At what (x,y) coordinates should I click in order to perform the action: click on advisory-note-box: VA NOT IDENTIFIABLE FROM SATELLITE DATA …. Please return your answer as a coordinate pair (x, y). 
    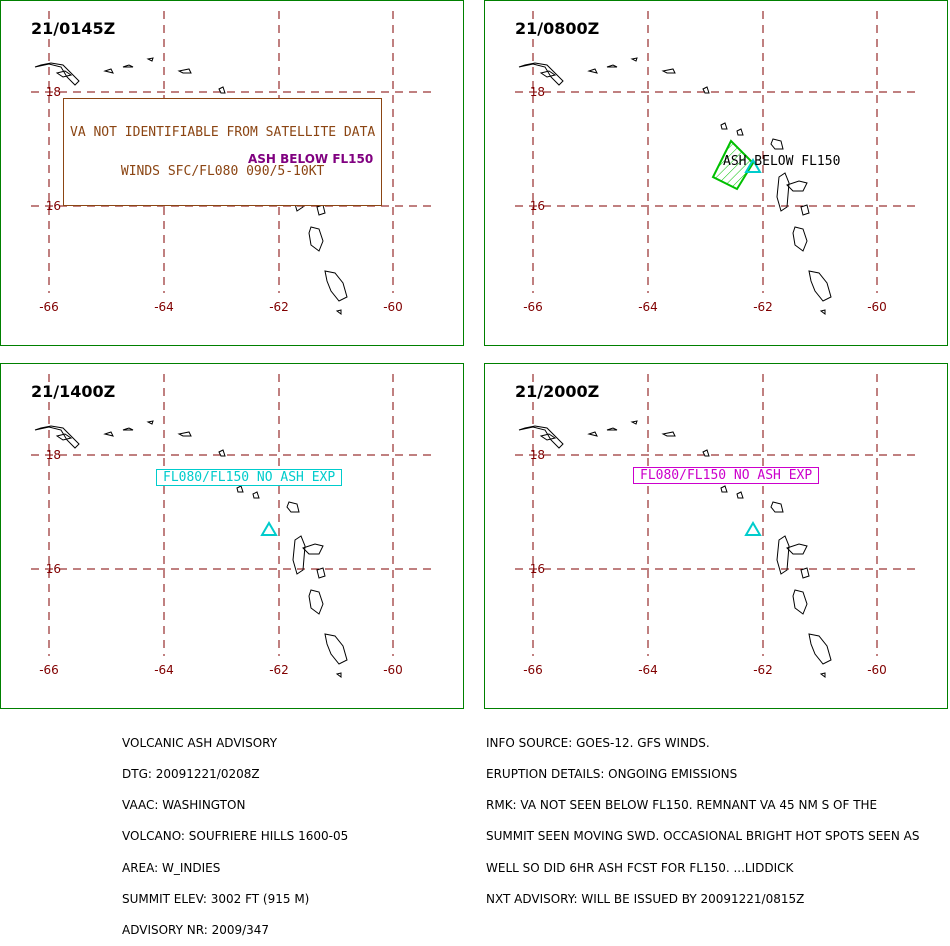
    Looking at the image, I should click on (223, 152).